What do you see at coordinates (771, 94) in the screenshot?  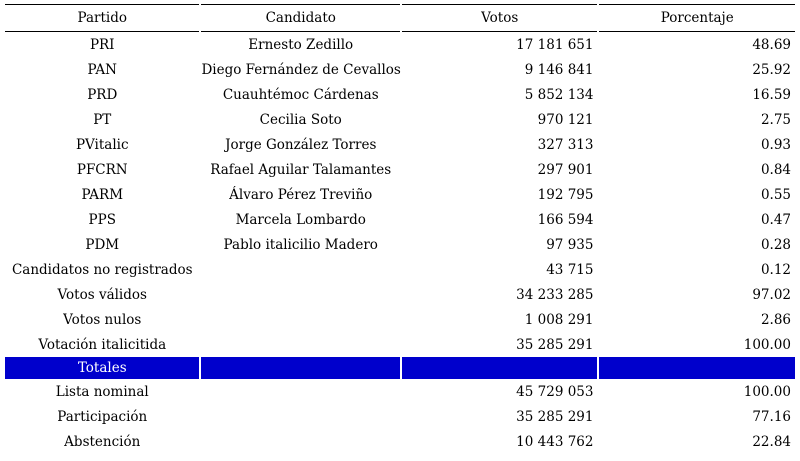 I see `percentage-cell: 16.59` at bounding box center [771, 94].